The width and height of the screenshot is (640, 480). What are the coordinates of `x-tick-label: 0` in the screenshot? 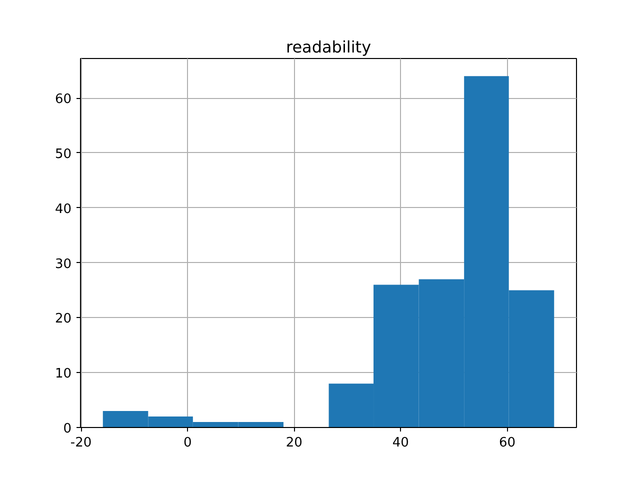 It's located at (187, 443).